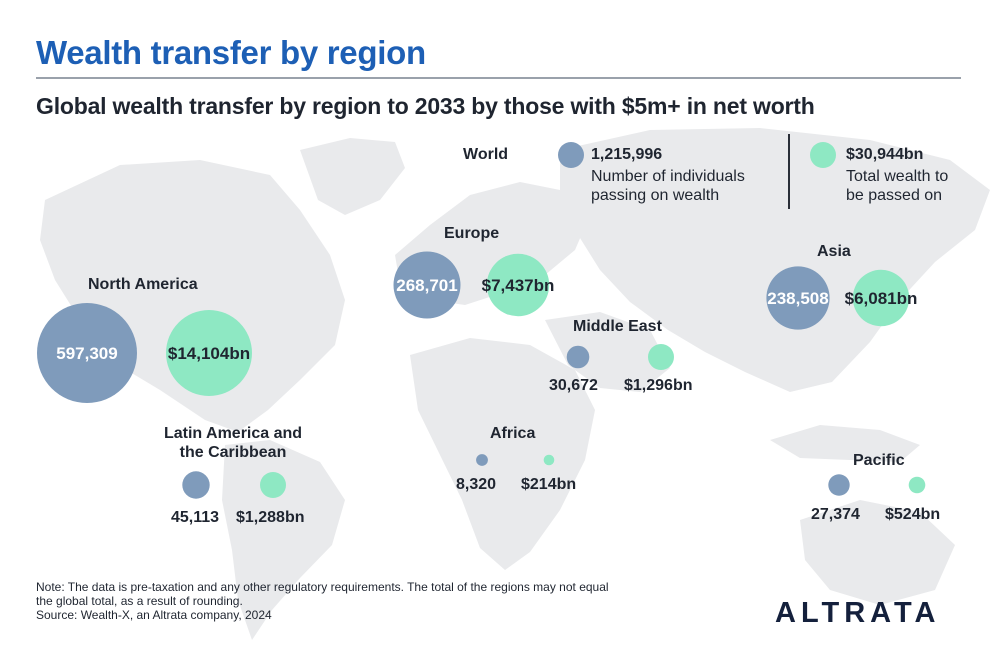 The image size is (1000, 662). I want to click on legend-world-label: World, so click(486, 154).